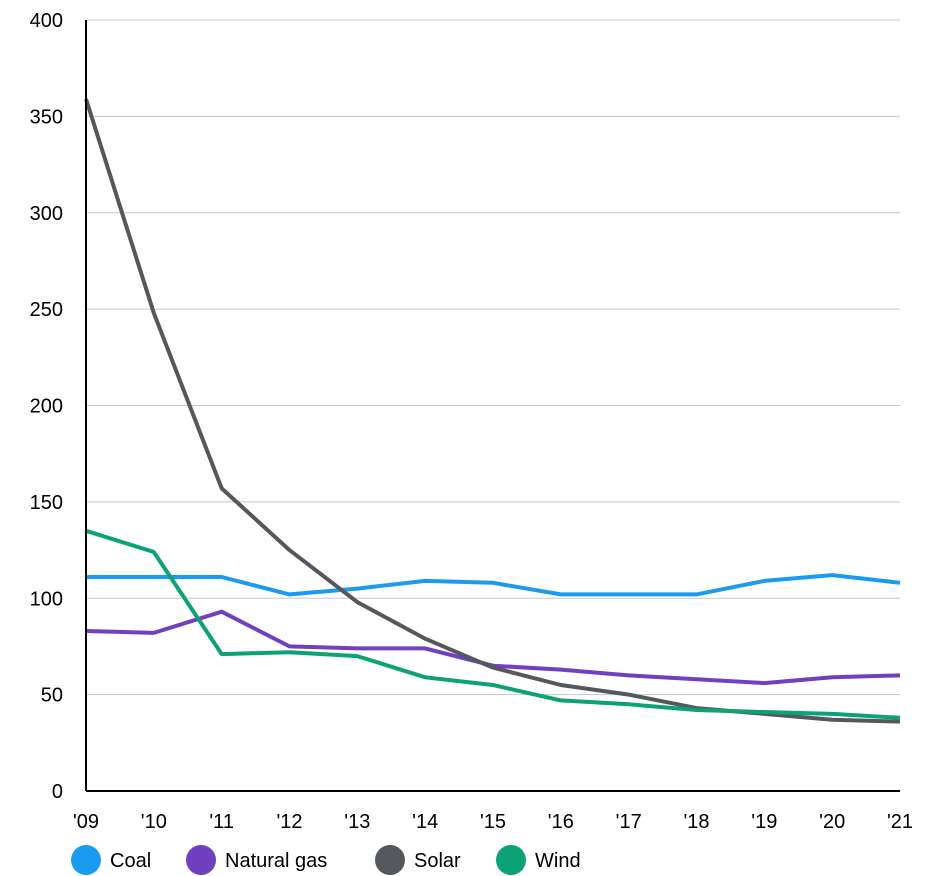 This screenshot has width=930, height=876. Describe the element at coordinates (764, 822) in the screenshot. I see `x-tick-label: '19` at that location.